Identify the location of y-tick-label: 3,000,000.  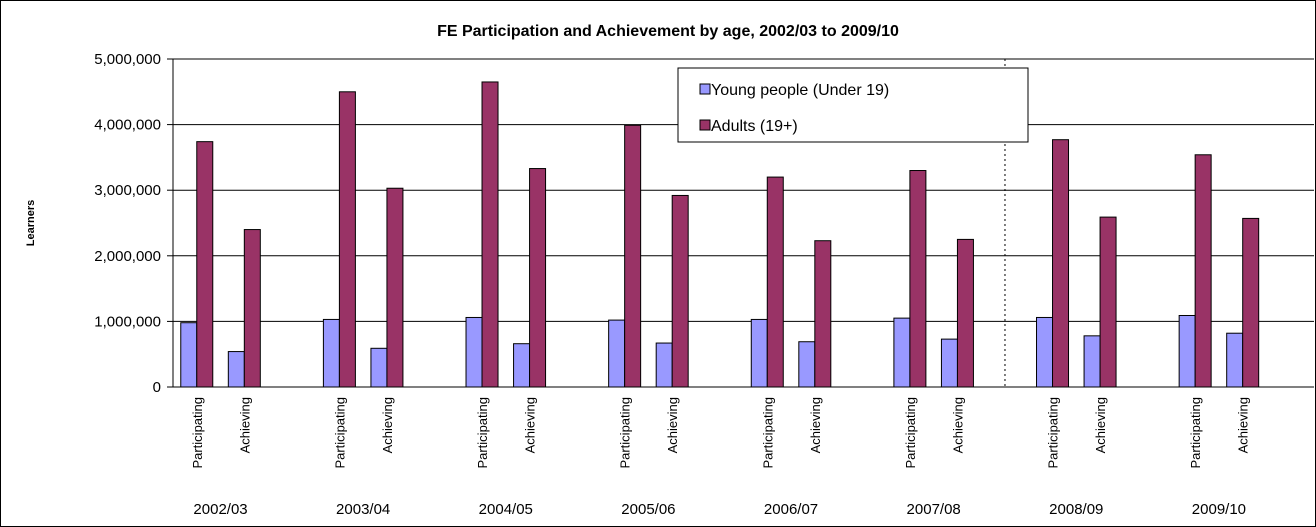
(127, 190).